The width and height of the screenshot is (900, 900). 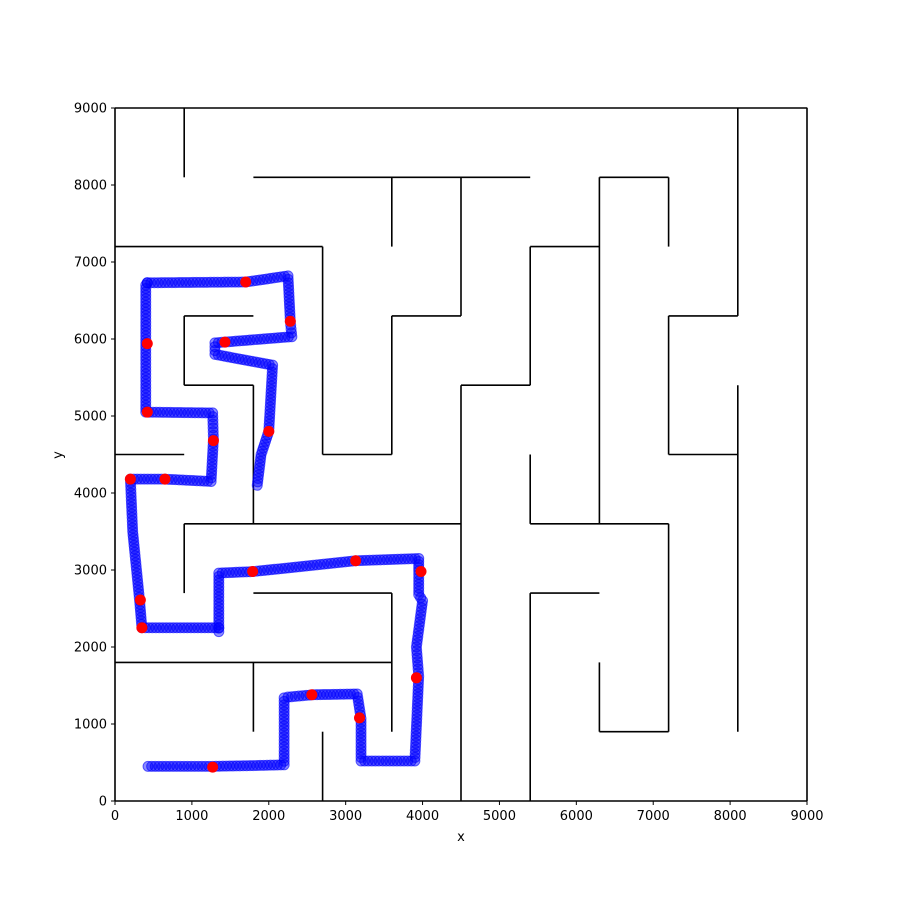 What do you see at coordinates (90, 725) in the screenshot?
I see `y-tick-label: 1000` at bounding box center [90, 725].